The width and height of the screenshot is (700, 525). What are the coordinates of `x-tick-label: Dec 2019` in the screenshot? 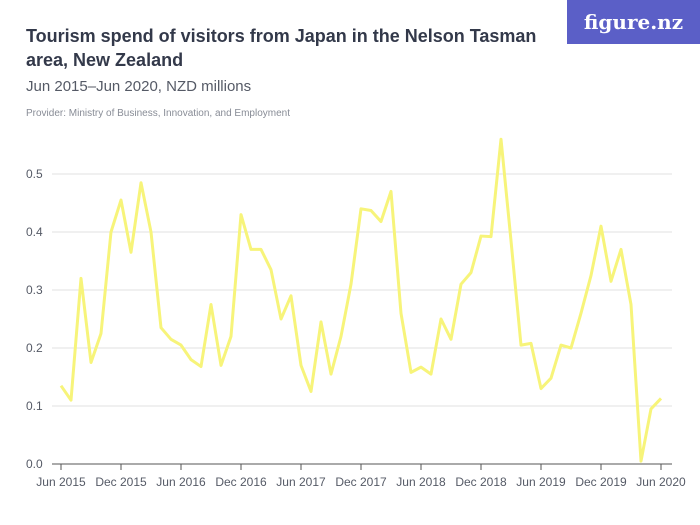 It's located at (601, 482).